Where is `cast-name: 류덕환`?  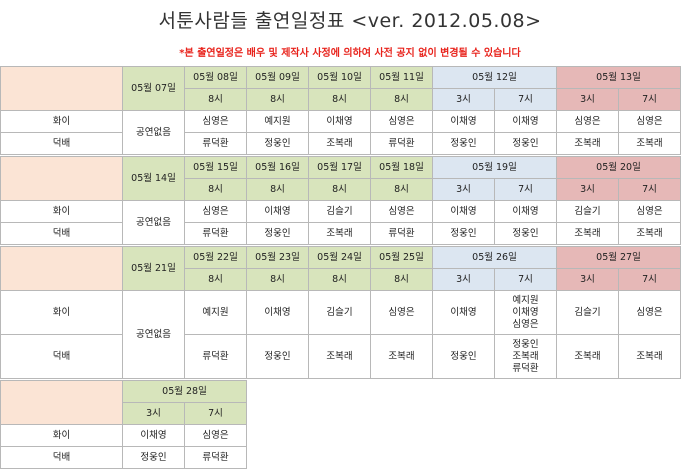 cast-name: 류덕환 is located at coordinates (525, 368).